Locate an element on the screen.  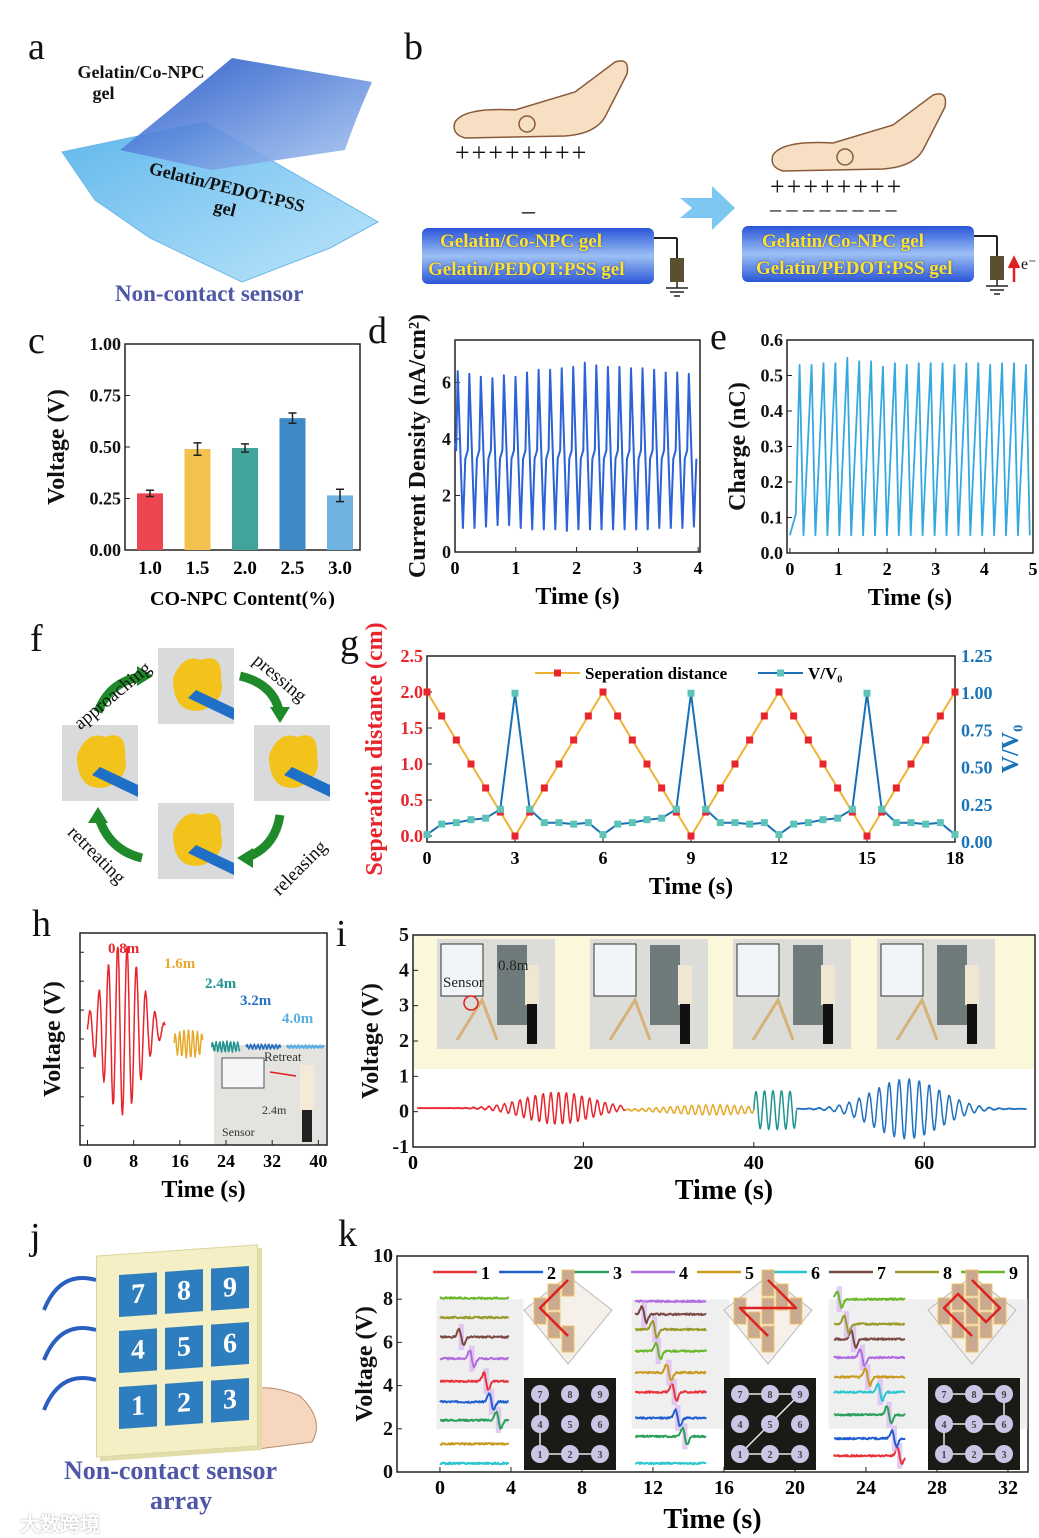
x-tick-label: 20 is located at coordinates (795, 1488).